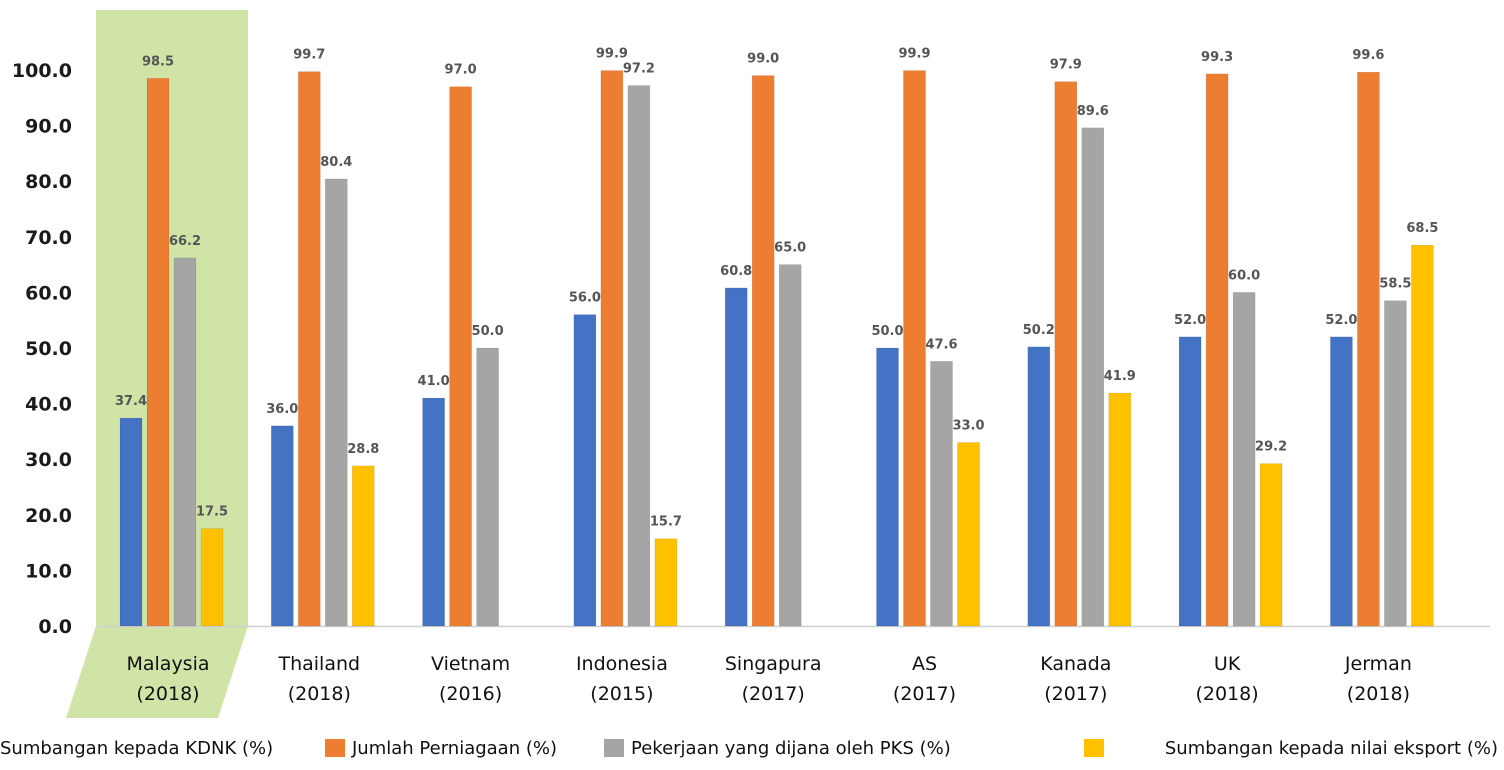  What do you see at coordinates (48, 349) in the screenshot?
I see `y-tick-label: 50.0` at bounding box center [48, 349].